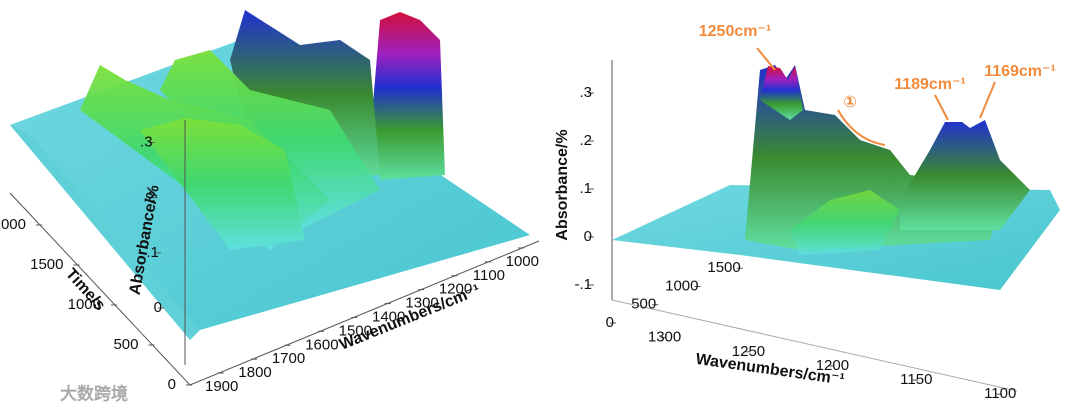  What do you see at coordinates (221, 386) in the screenshot?
I see `x-tick-label: 1900` at bounding box center [221, 386].